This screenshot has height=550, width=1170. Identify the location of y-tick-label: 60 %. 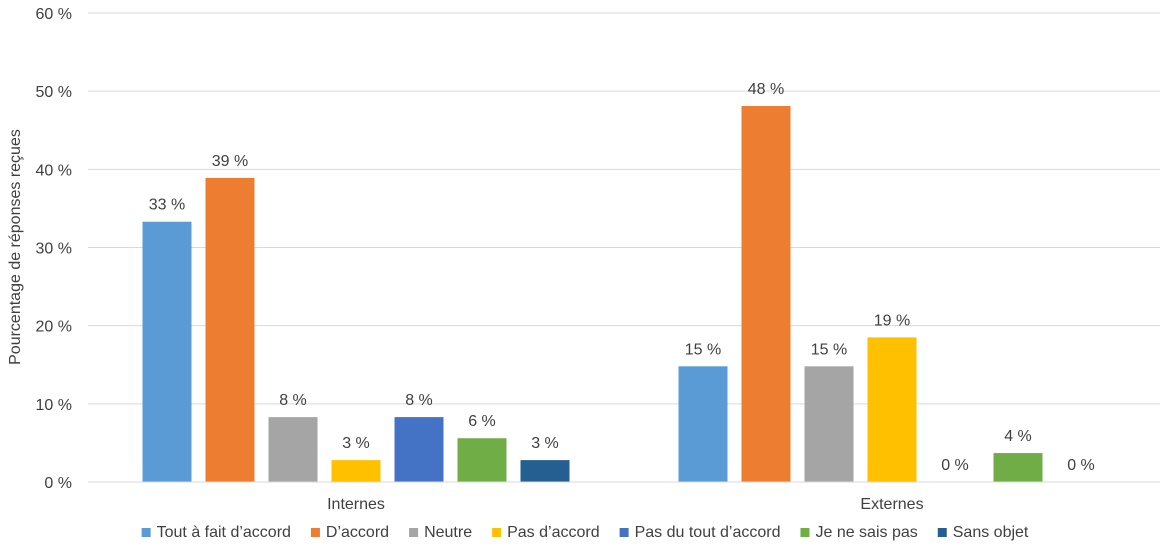
(54, 14).